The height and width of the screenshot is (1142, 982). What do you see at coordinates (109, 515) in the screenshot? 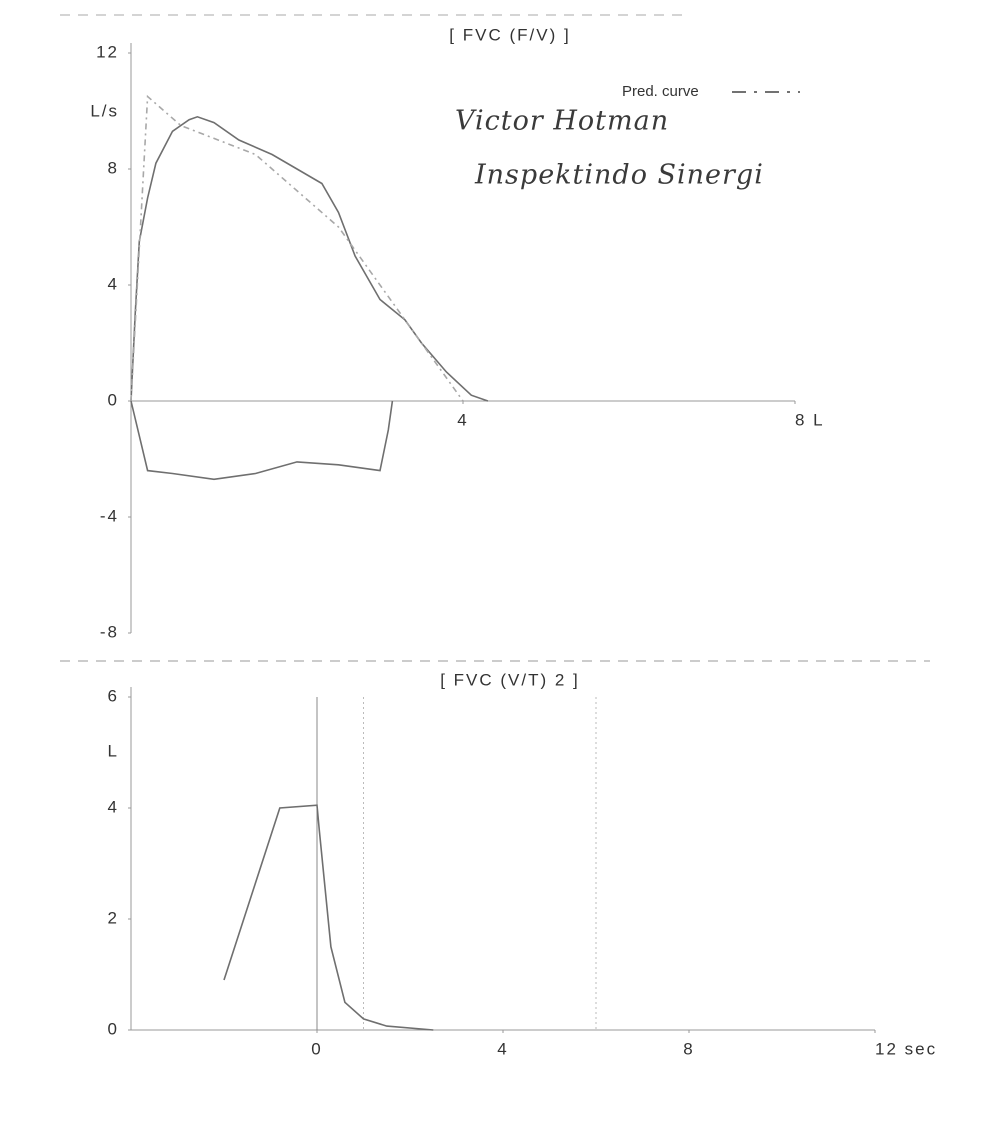
I see `y-tick-label: -4` at bounding box center [109, 515].